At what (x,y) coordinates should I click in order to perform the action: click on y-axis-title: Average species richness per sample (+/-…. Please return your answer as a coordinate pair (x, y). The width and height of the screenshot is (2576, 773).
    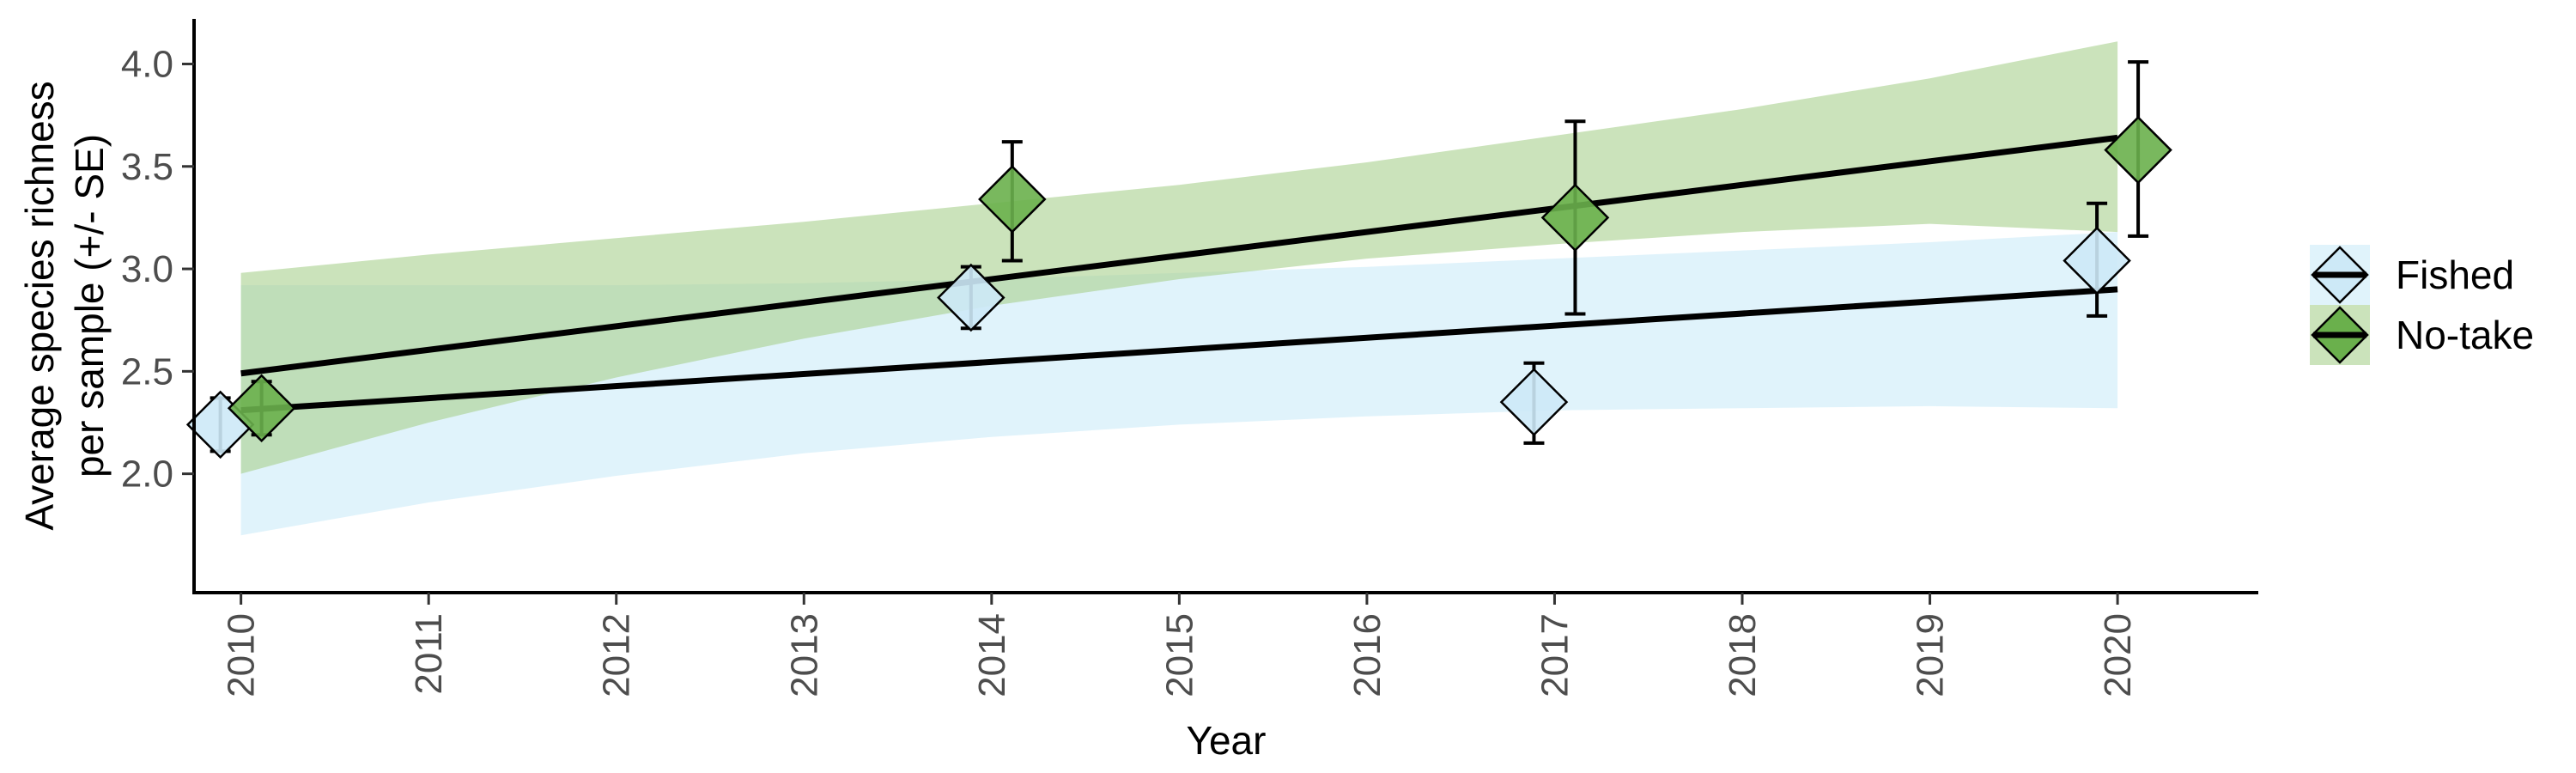
    Looking at the image, I should click on (64, 305).